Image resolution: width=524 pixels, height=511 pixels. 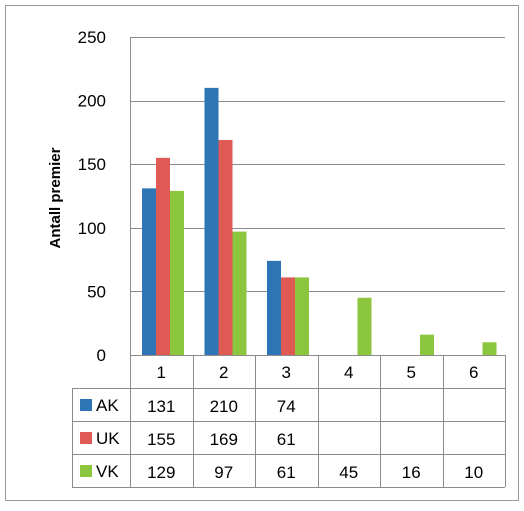 I want to click on legend-label-ak: AK, so click(x=107, y=405).